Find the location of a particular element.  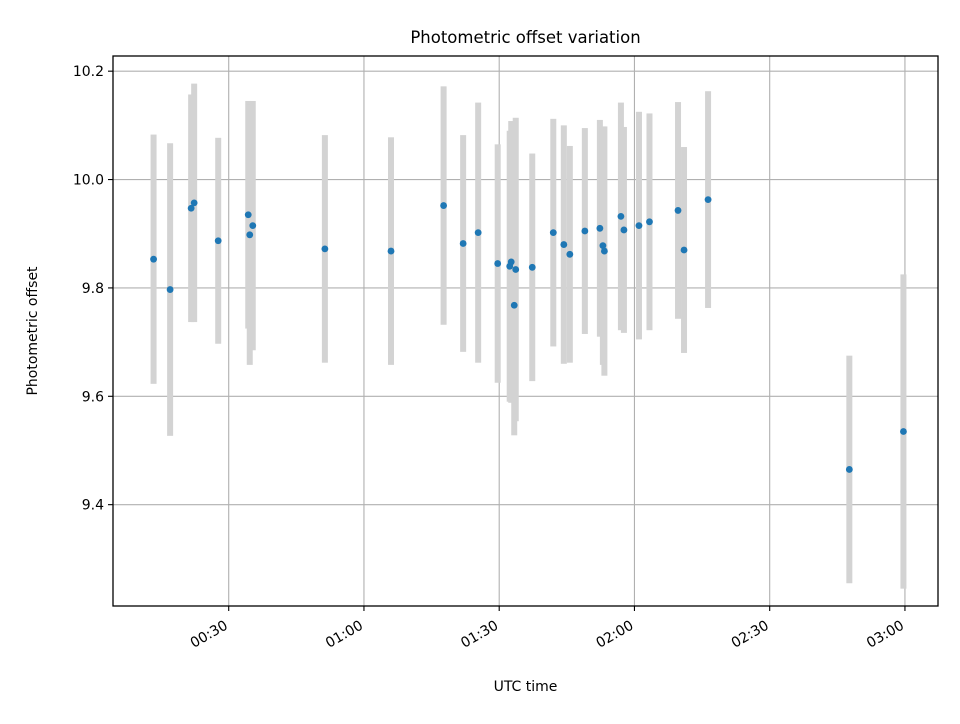

x-tick-label: 01:00 is located at coordinates (344, 635).